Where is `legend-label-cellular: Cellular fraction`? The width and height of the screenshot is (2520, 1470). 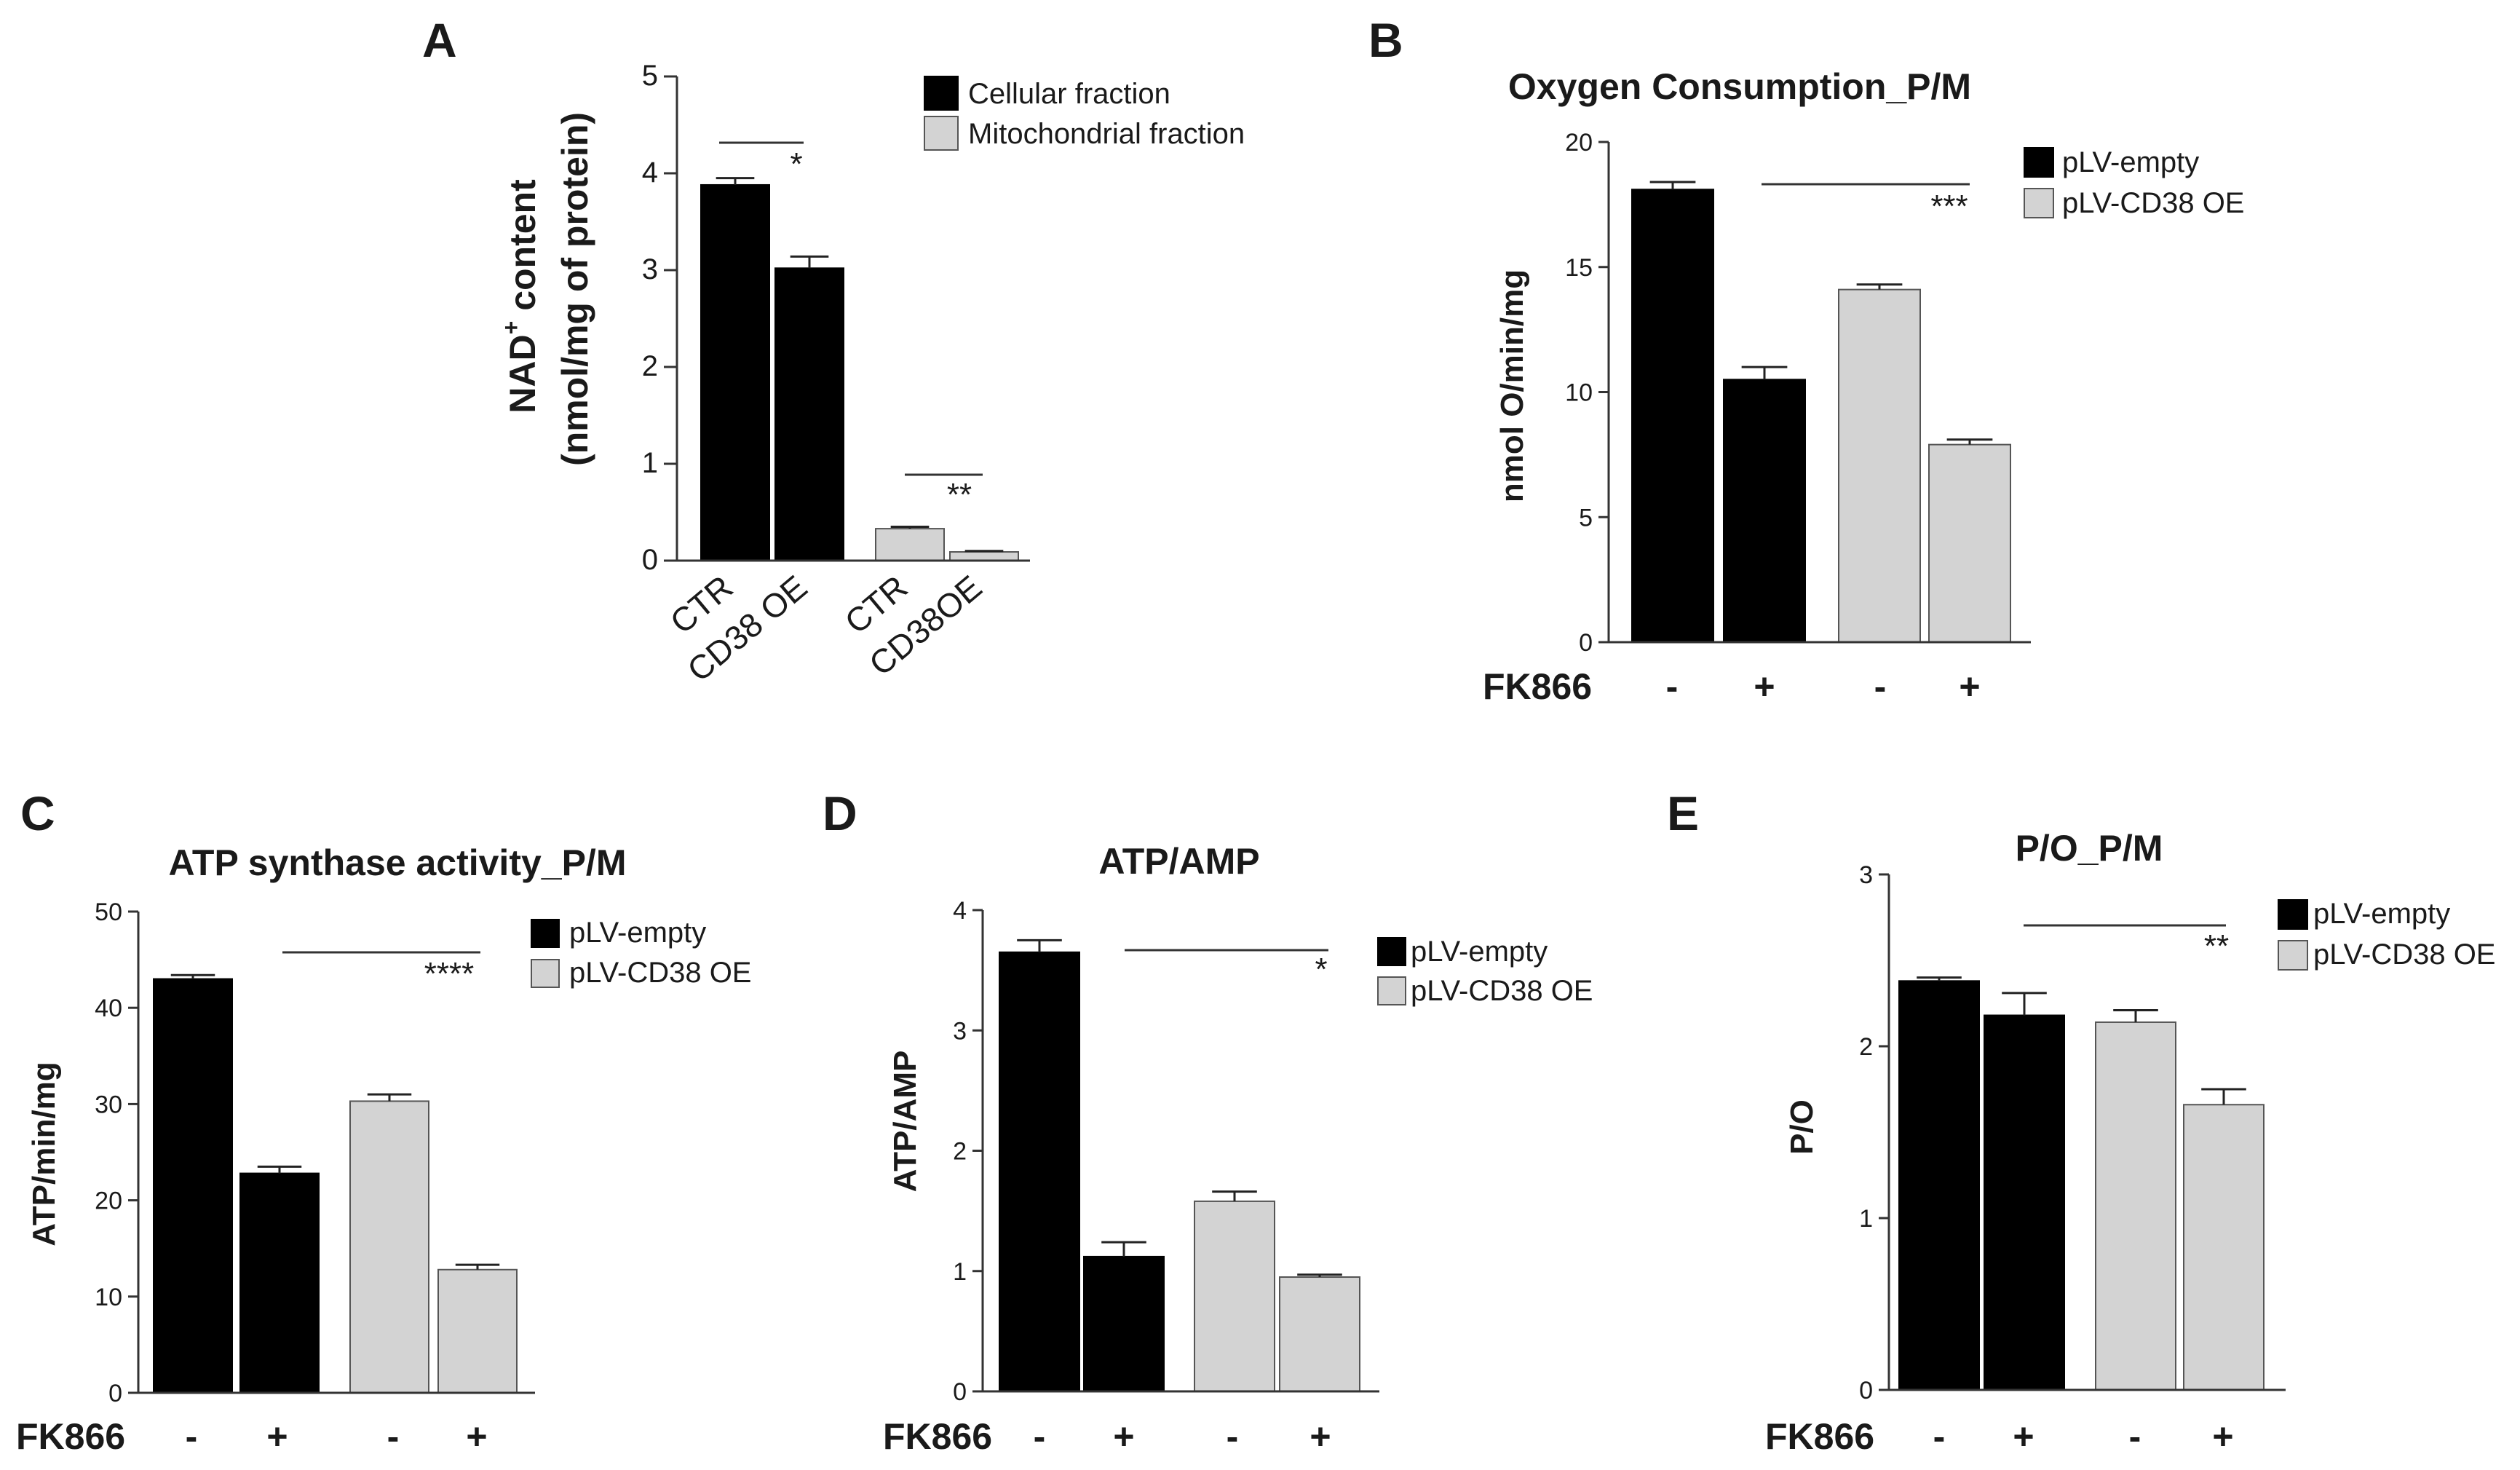 legend-label-cellular: Cellular fraction is located at coordinates (1069, 94).